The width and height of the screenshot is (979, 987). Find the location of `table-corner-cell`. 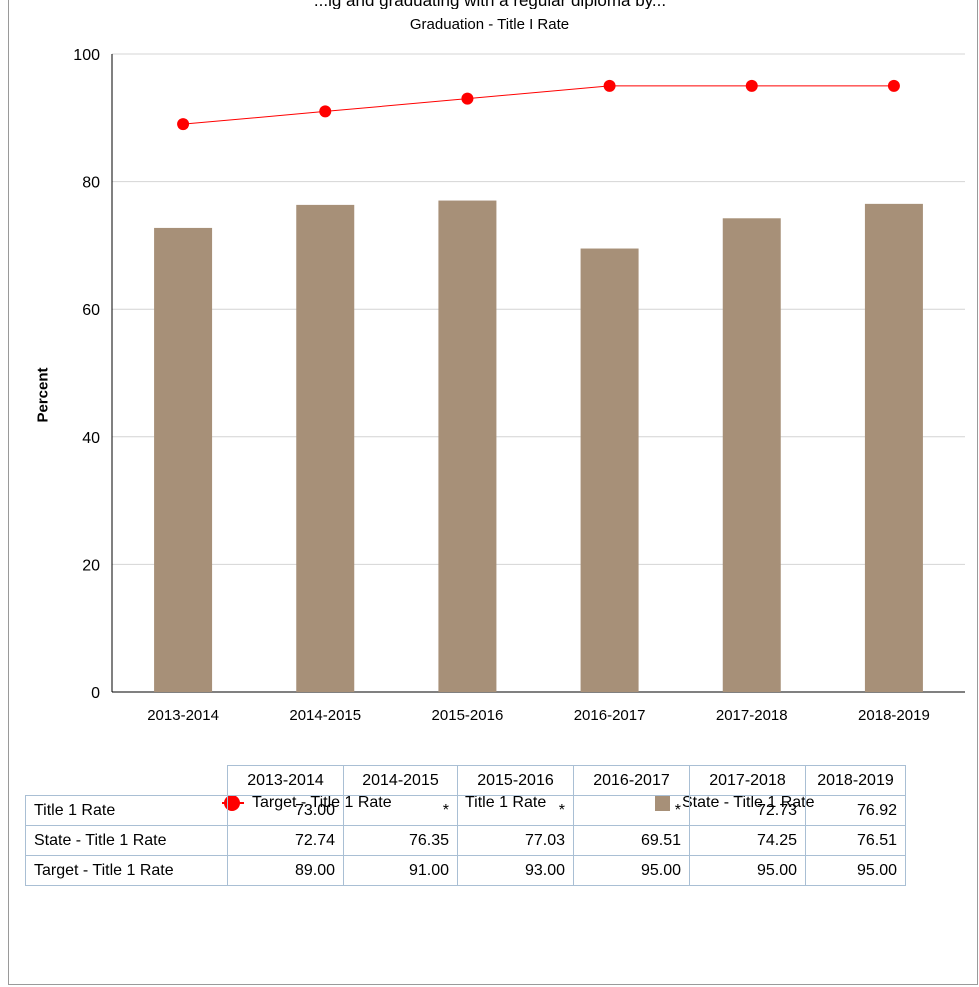

table-corner-cell is located at coordinates (127, 781).